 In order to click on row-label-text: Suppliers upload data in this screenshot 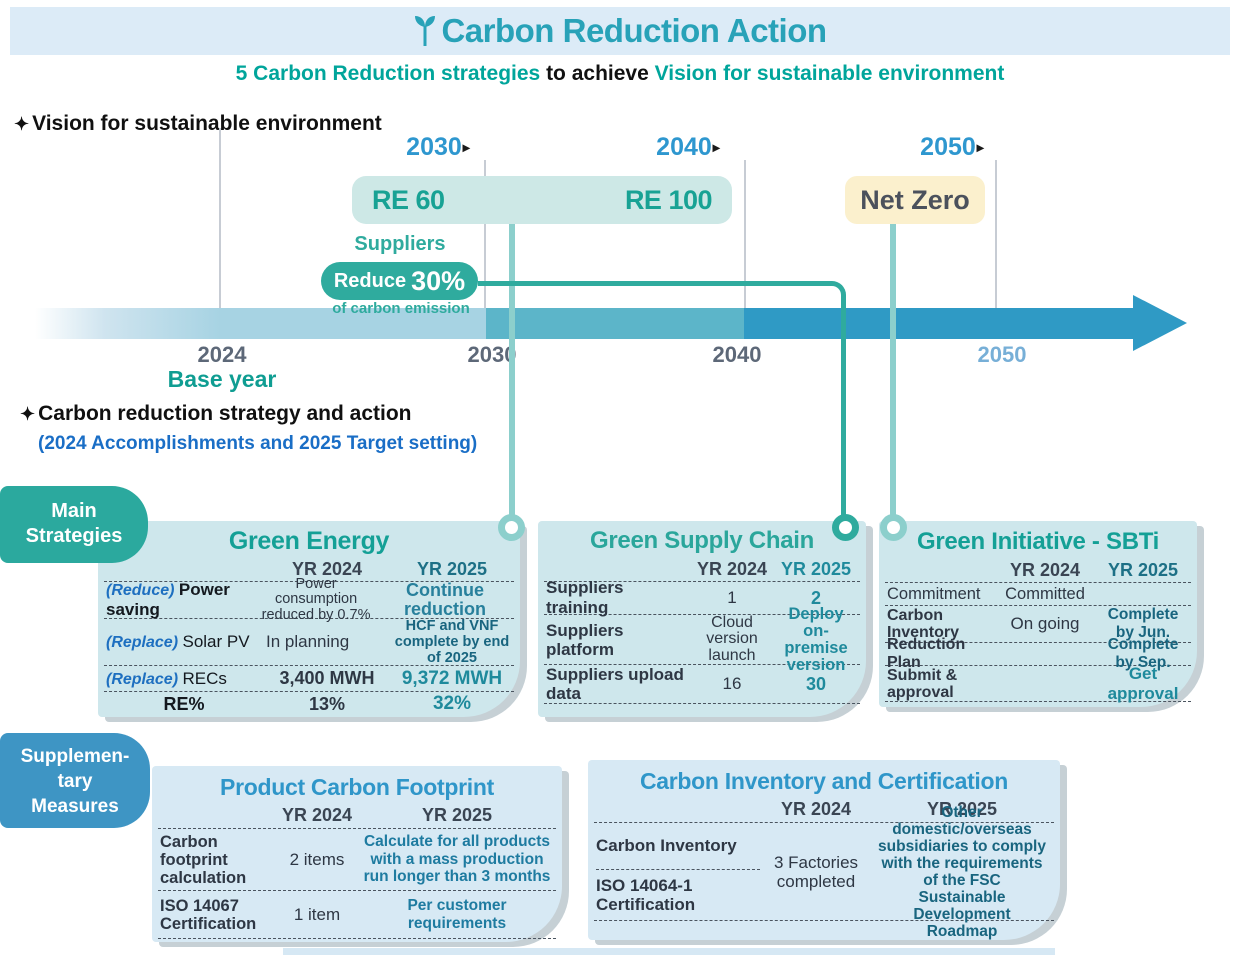, I will do `click(615, 684)`.